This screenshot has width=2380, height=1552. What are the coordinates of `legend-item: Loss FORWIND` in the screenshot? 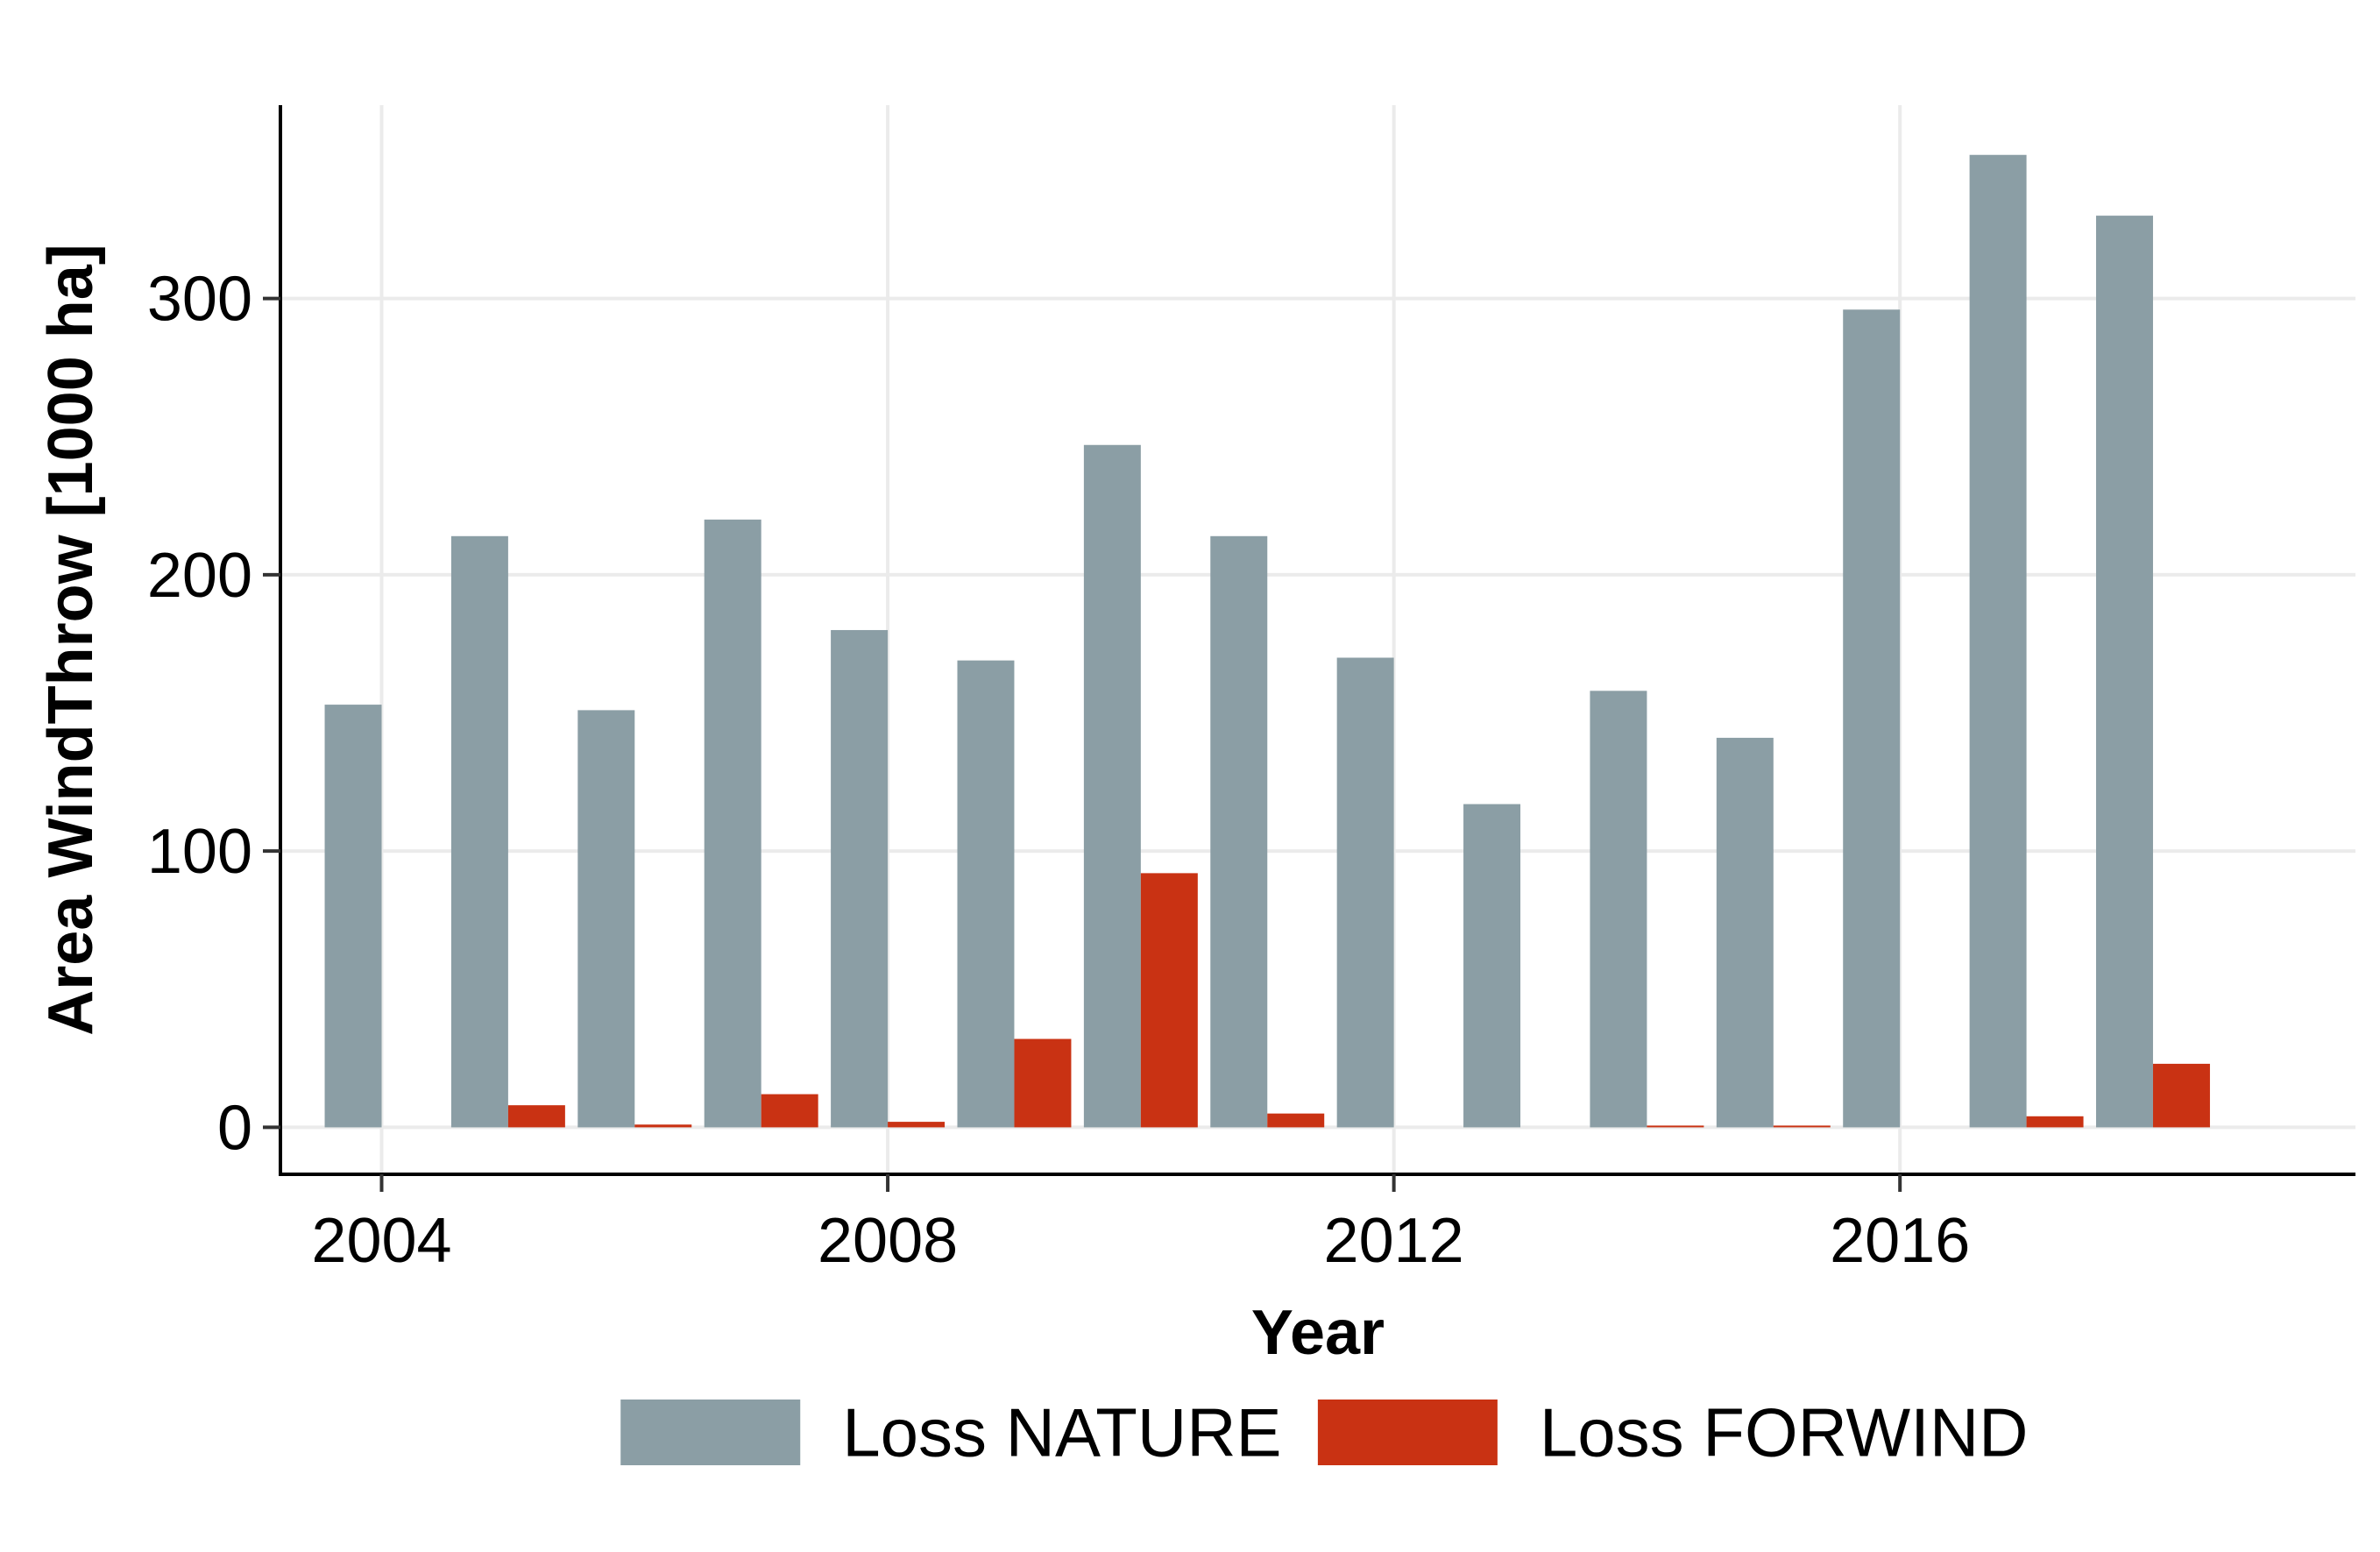 It's located at (1673, 1432).